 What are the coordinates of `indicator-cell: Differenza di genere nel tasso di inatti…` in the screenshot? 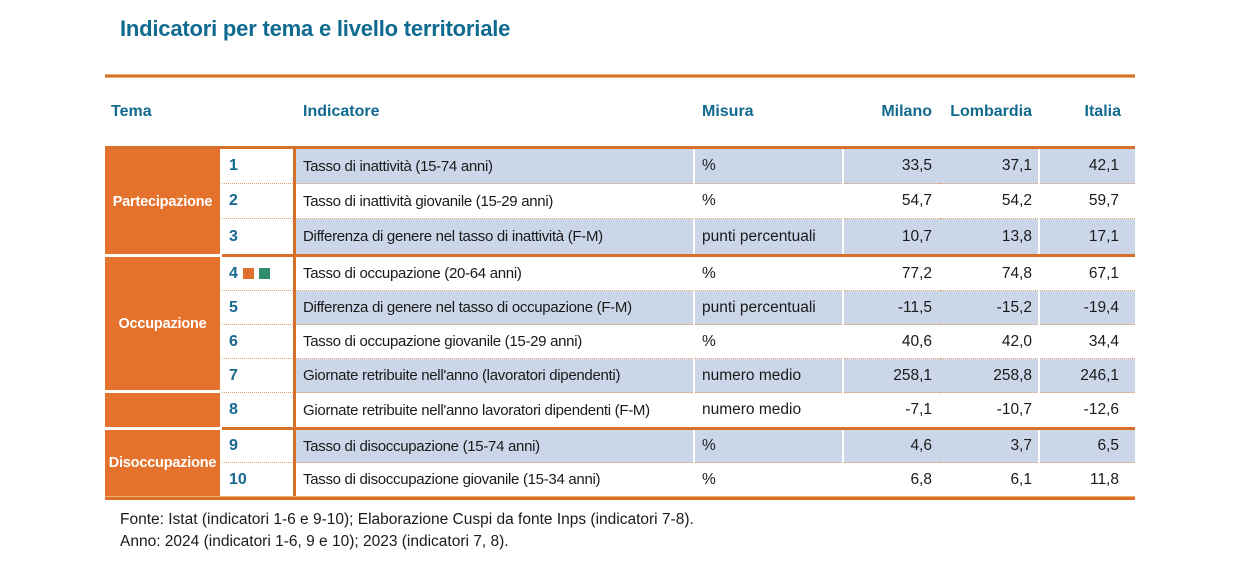 It's located at (494, 236).